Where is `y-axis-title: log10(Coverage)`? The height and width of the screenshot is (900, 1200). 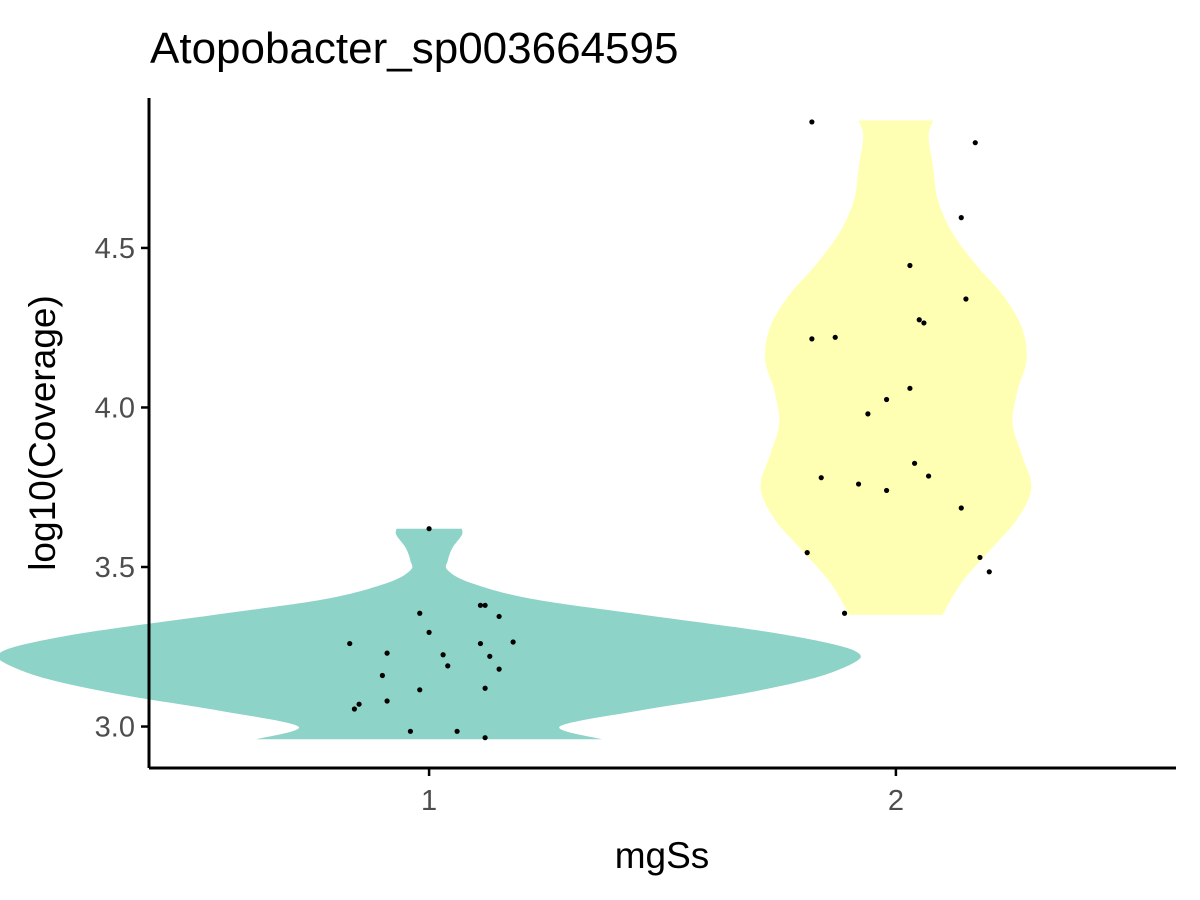 y-axis-title: log10(Coverage) is located at coordinates (42, 433).